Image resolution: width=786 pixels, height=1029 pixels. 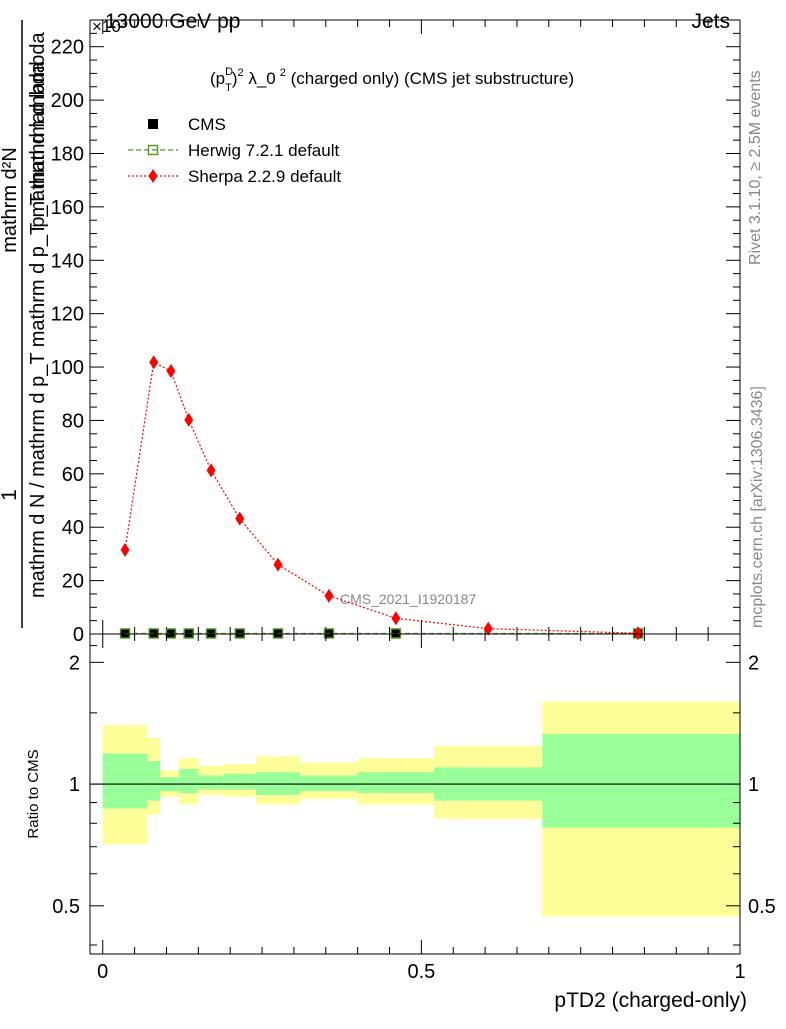 I want to click on ratio-y-tick-label-right: 2, so click(x=753, y=663).